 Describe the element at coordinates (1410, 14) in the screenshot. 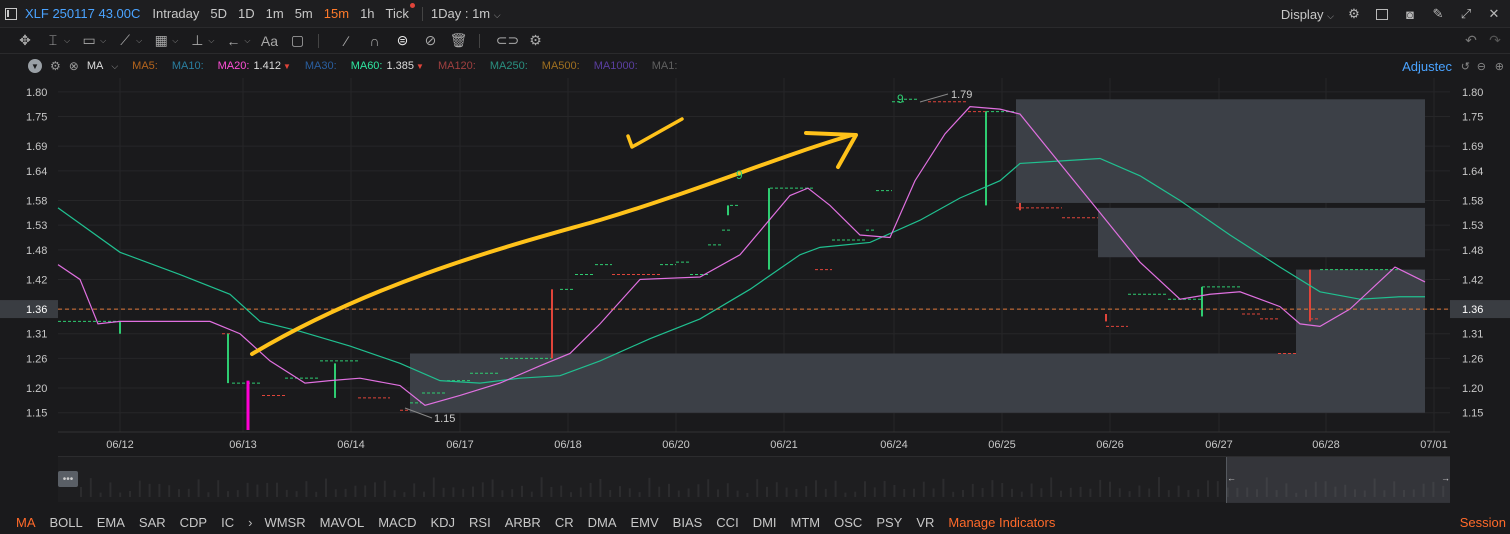

I see `camera-icon: ◙` at that location.